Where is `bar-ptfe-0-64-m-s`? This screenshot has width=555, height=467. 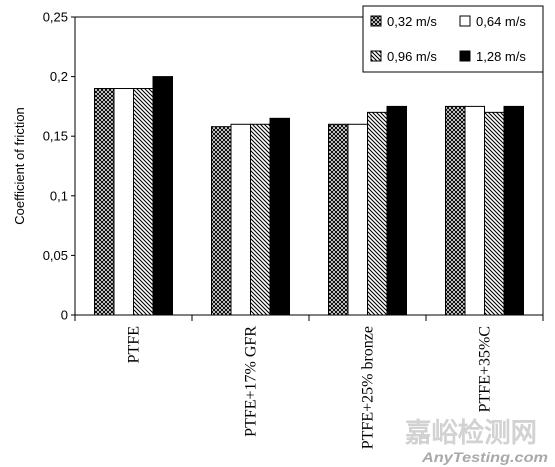
bar-ptfe-0-64-m-s is located at coordinates (123, 202).